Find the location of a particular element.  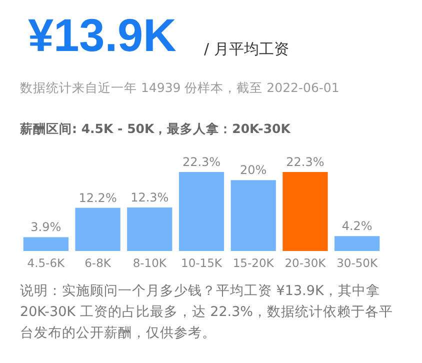

annotation: 薪酬区间: 4.5K - 50K，最多人拿：20K-30K is located at coordinates (155, 129).